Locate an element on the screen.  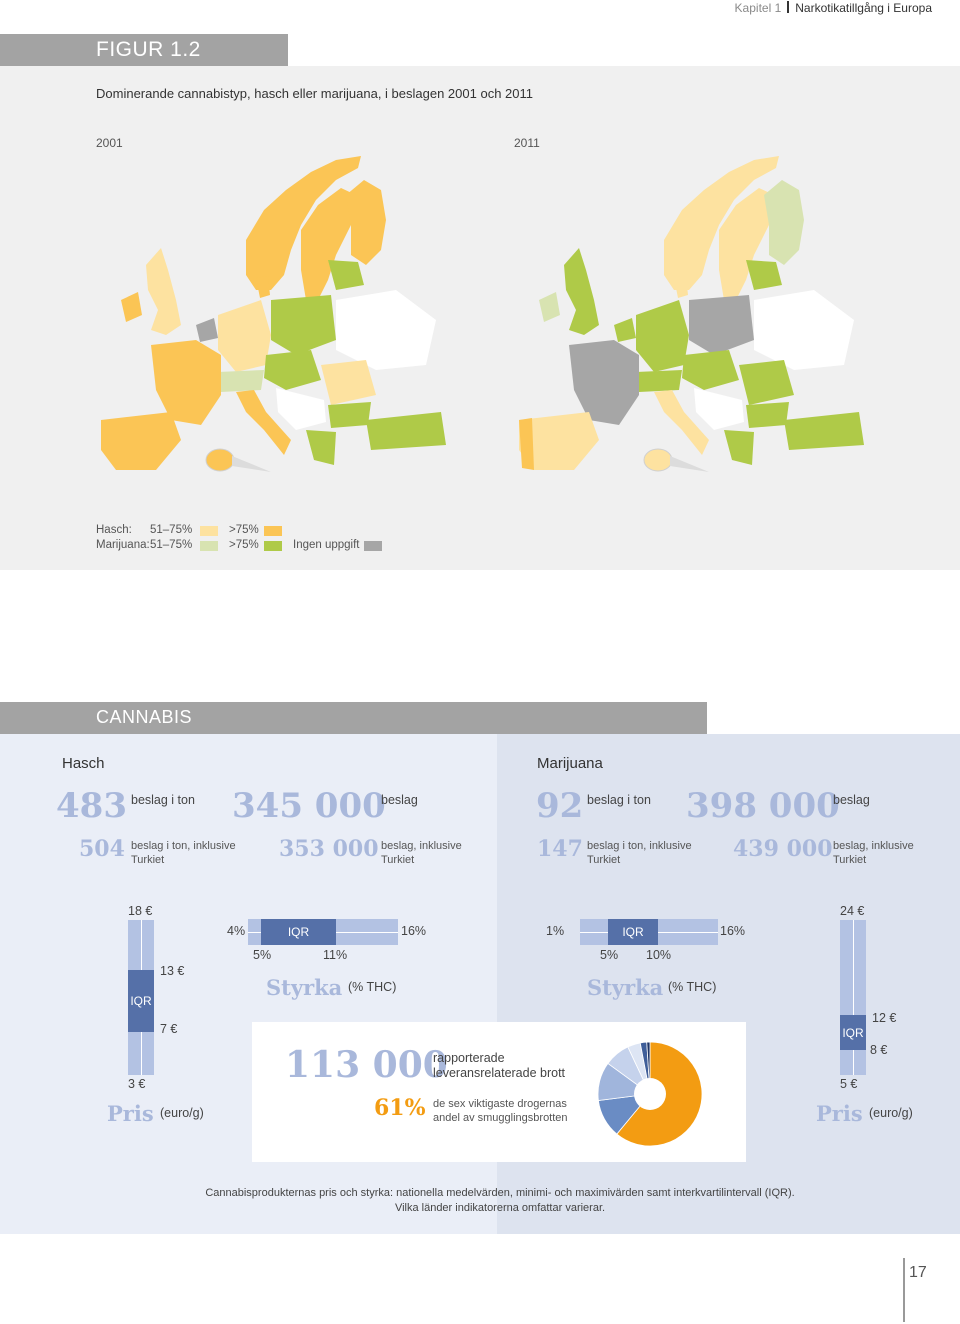
legend-no-data: Ingen uppgift is located at coordinates (326, 545).